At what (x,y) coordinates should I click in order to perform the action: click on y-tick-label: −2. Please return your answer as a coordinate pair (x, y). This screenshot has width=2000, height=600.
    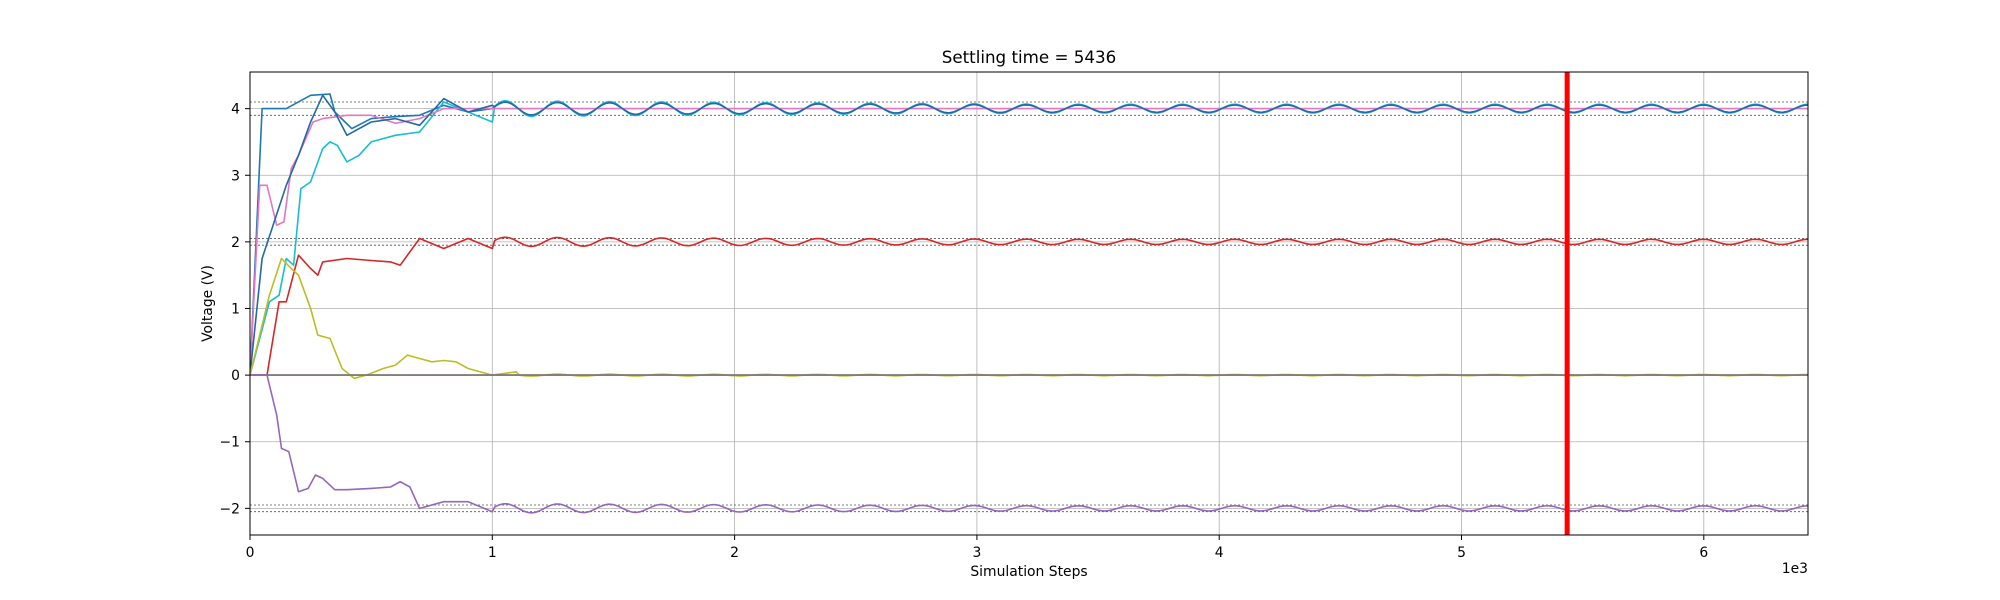
    Looking at the image, I should click on (230, 509).